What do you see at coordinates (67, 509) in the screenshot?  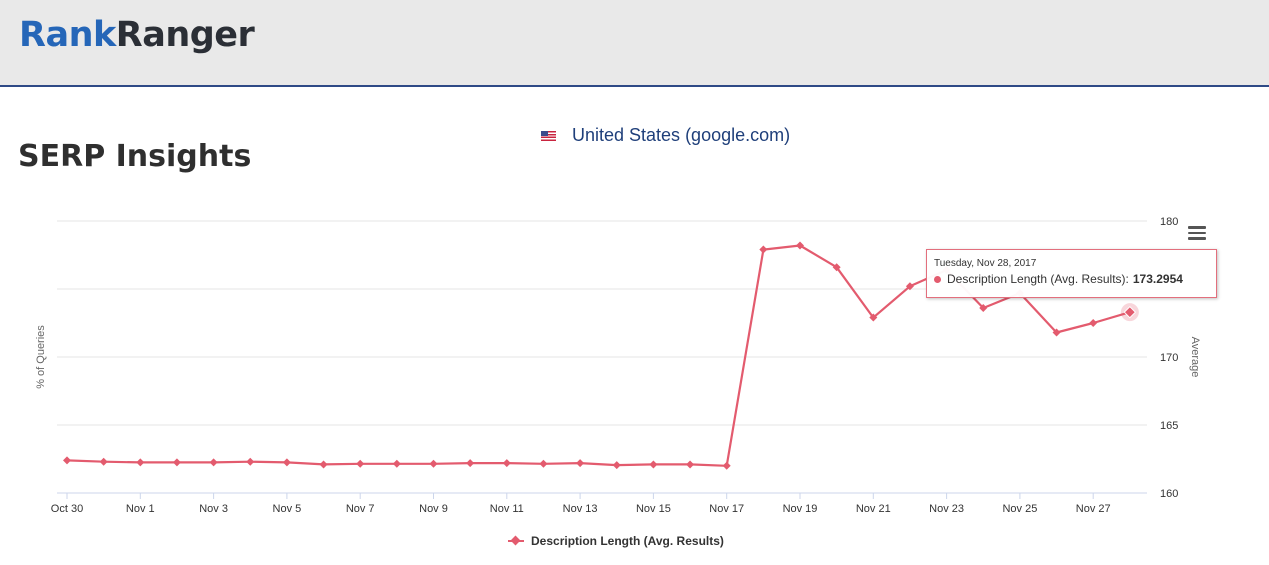 I see `x-tick-label: Oct 30` at bounding box center [67, 509].